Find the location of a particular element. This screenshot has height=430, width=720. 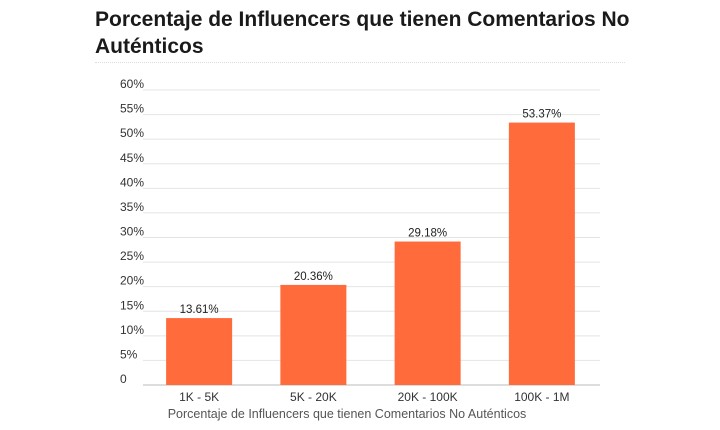

y-tick-label: 35% is located at coordinates (132, 207).